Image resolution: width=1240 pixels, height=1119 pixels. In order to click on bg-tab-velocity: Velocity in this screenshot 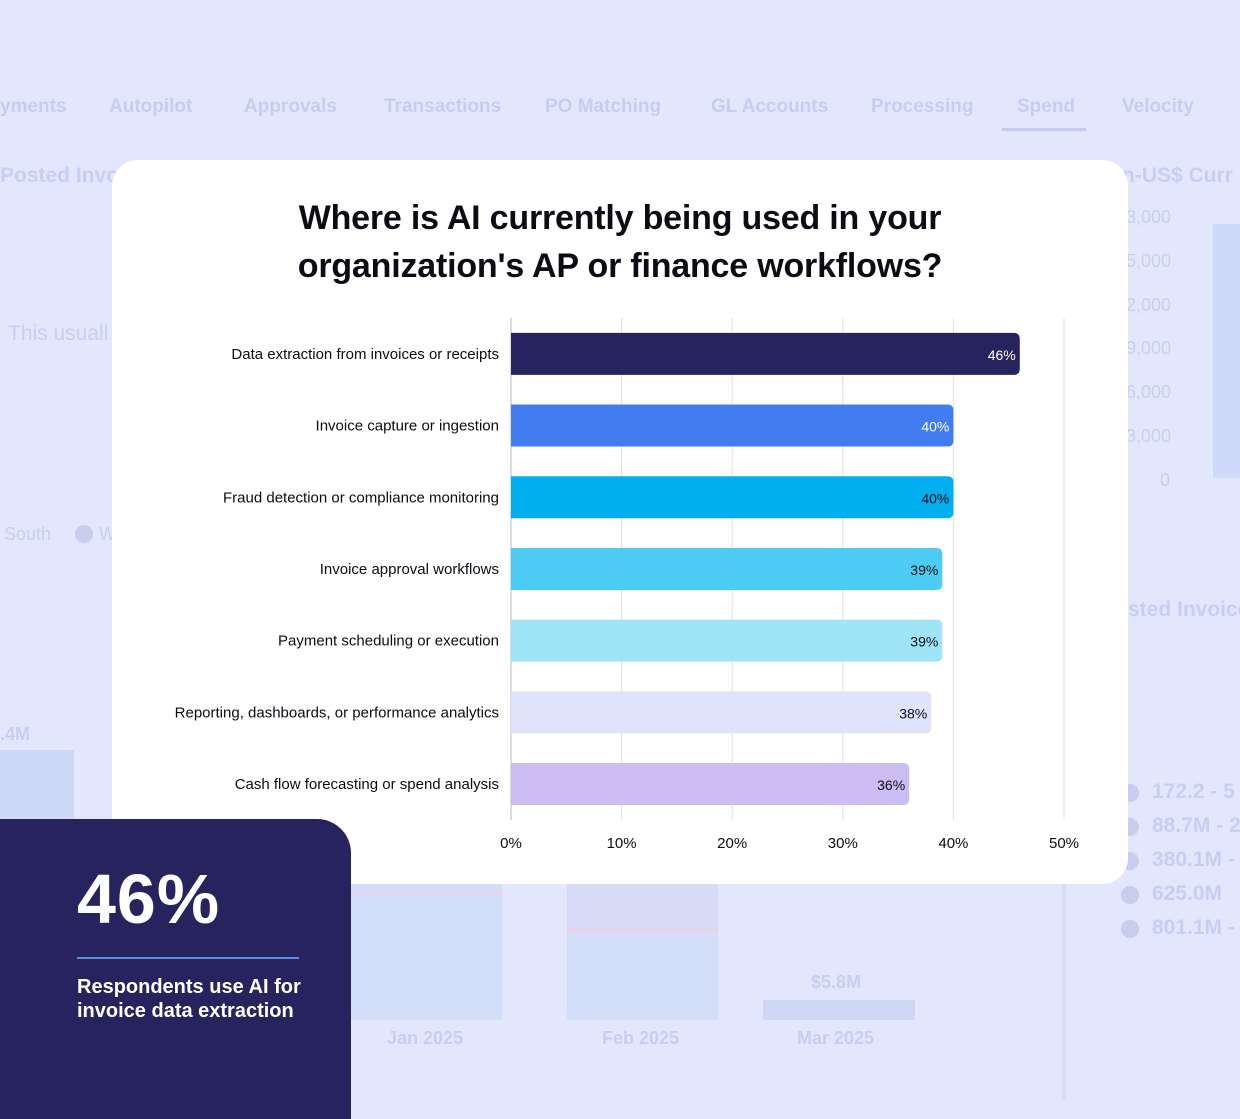, I will do `click(1158, 106)`.